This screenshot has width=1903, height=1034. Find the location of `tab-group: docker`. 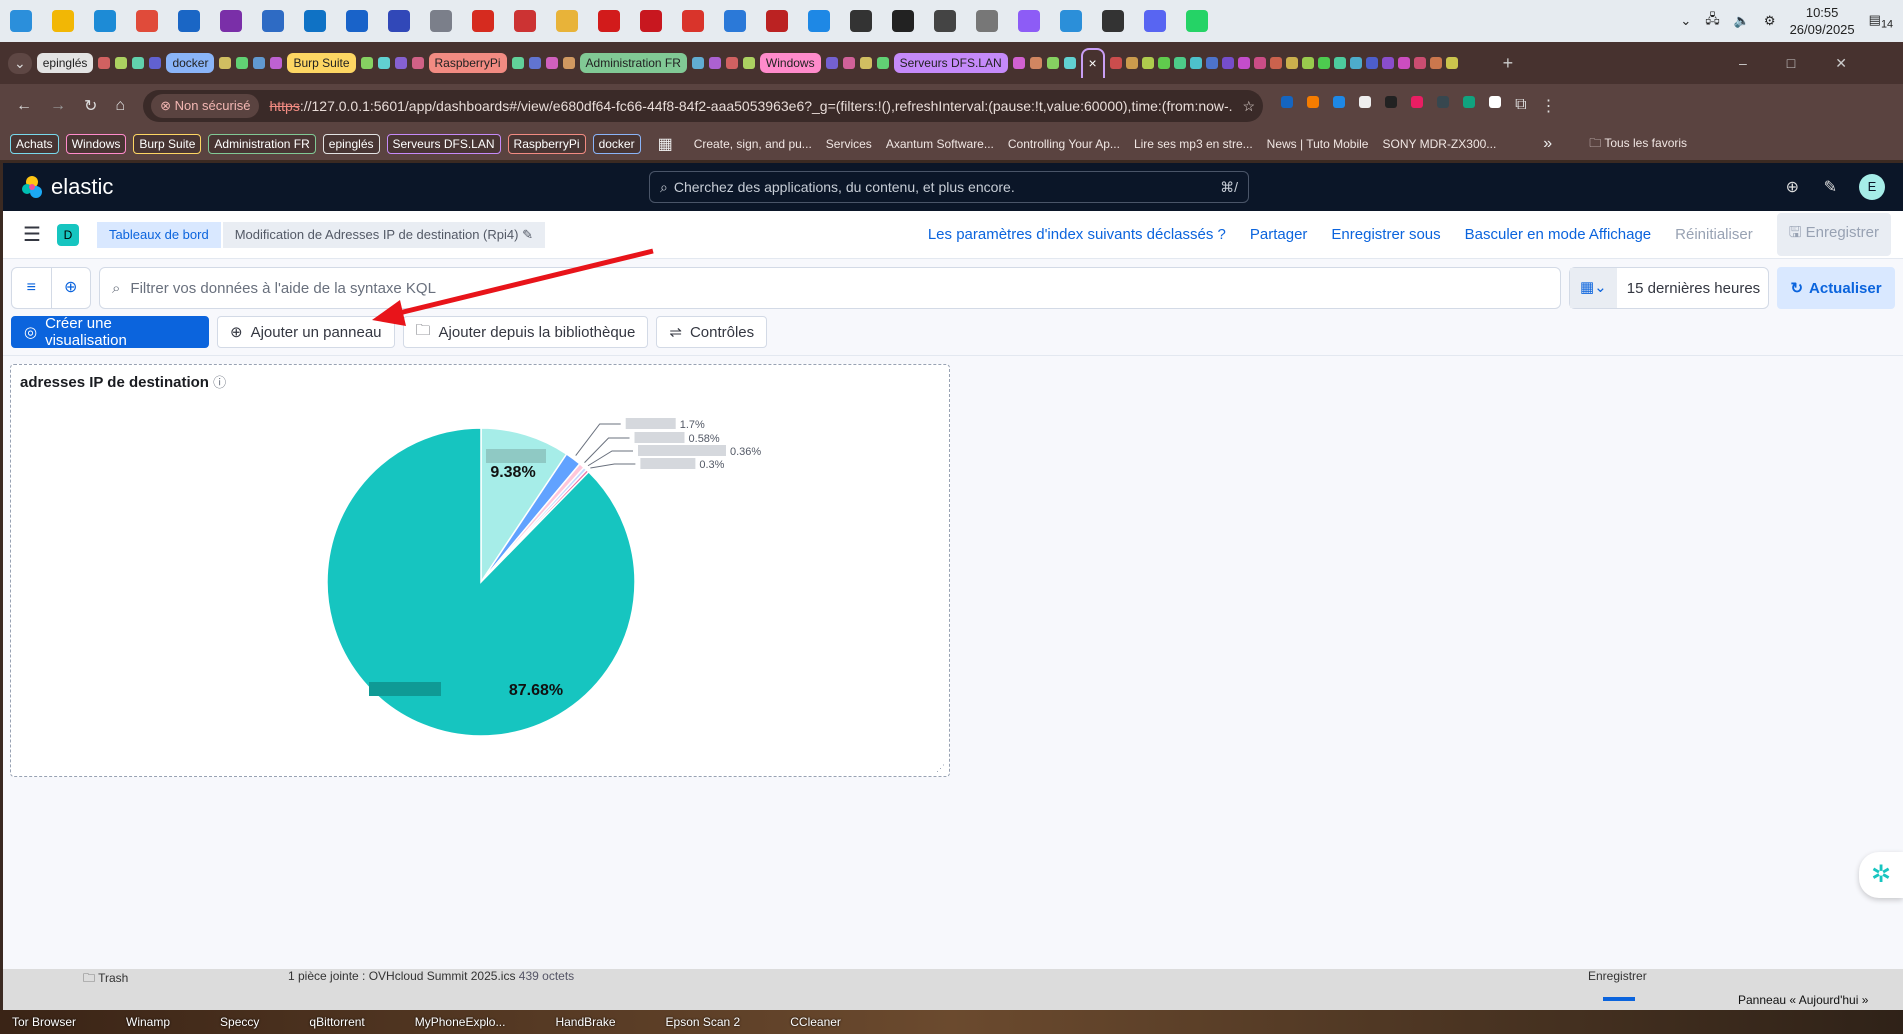

tab-group: docker is located at coordinates (190, 63).